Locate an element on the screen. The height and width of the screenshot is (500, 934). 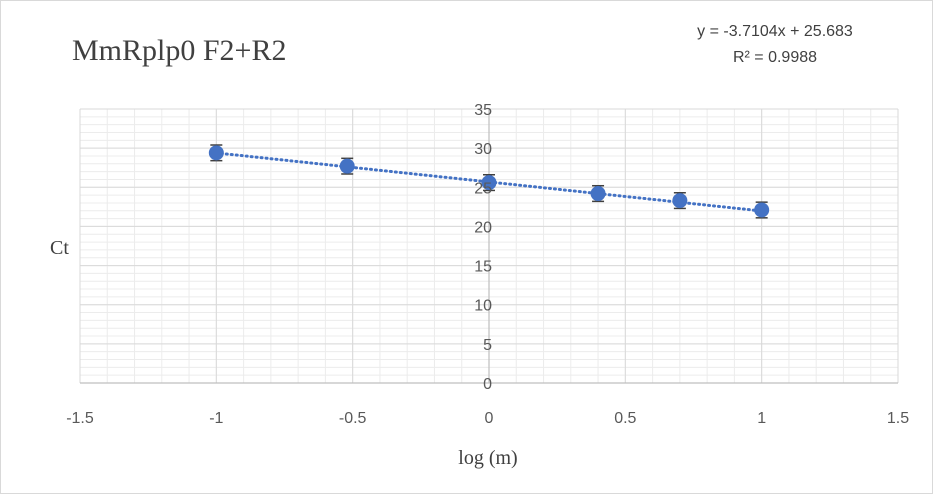
y-tick-label: 30 is located at coordinates (483, 149).